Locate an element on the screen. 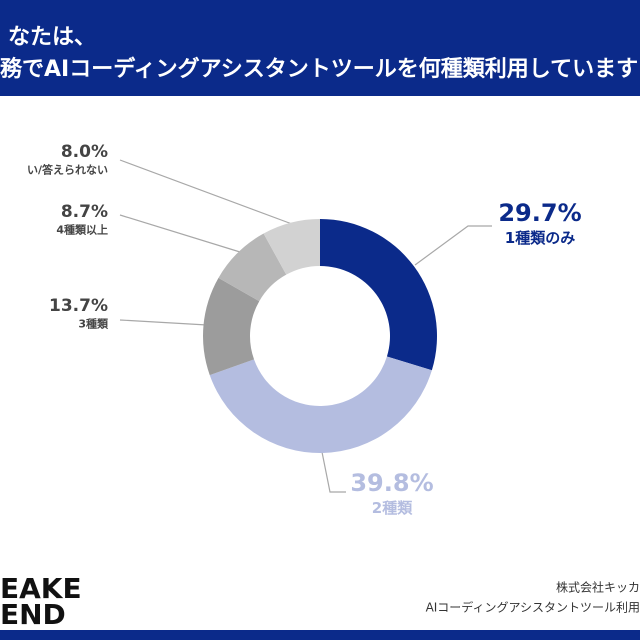  category-label: い/答えられない is located at coordinates (67, 169).